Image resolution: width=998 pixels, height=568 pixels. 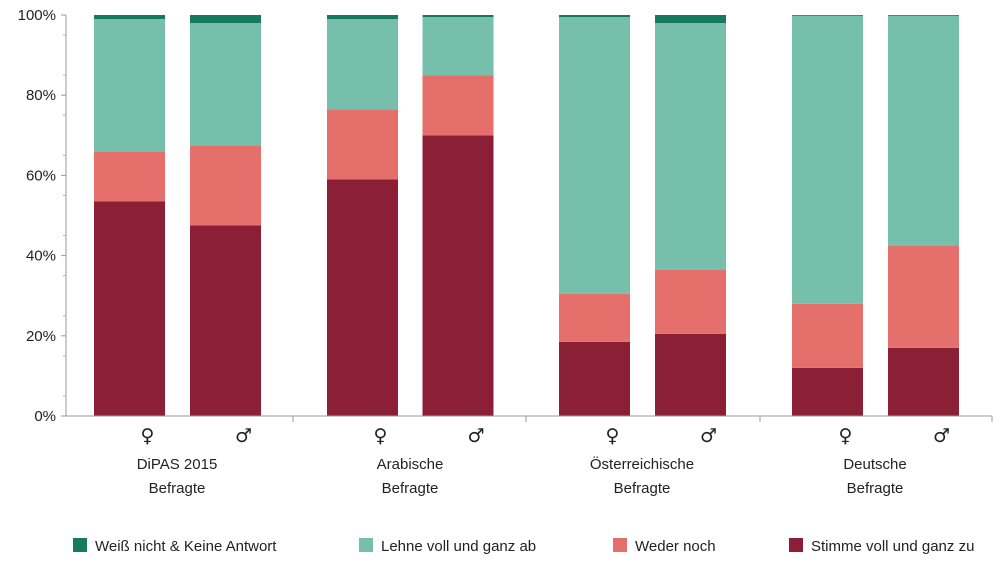 What do you see at coordinates (41, 175) in the screenshot?
I see `y-tick-label: 60%` at bounding box center [41, 175].